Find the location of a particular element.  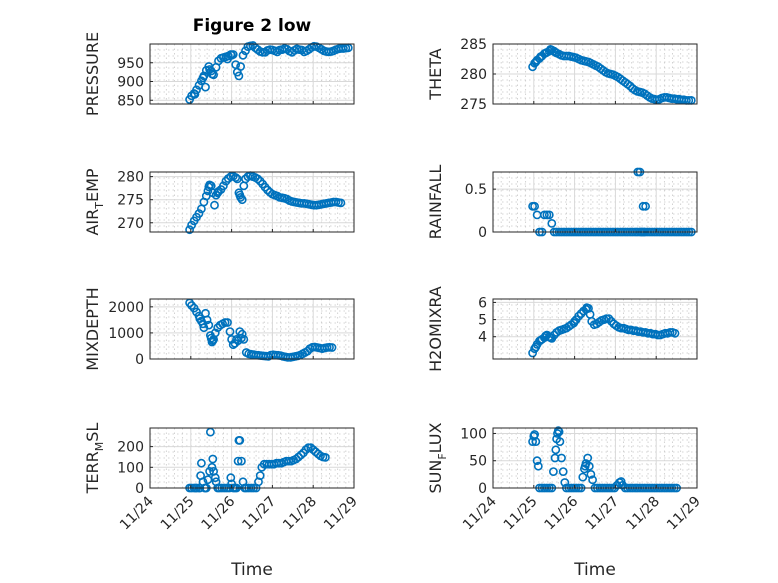

ylabel-subscript: F is located at coordinates (442, 456).